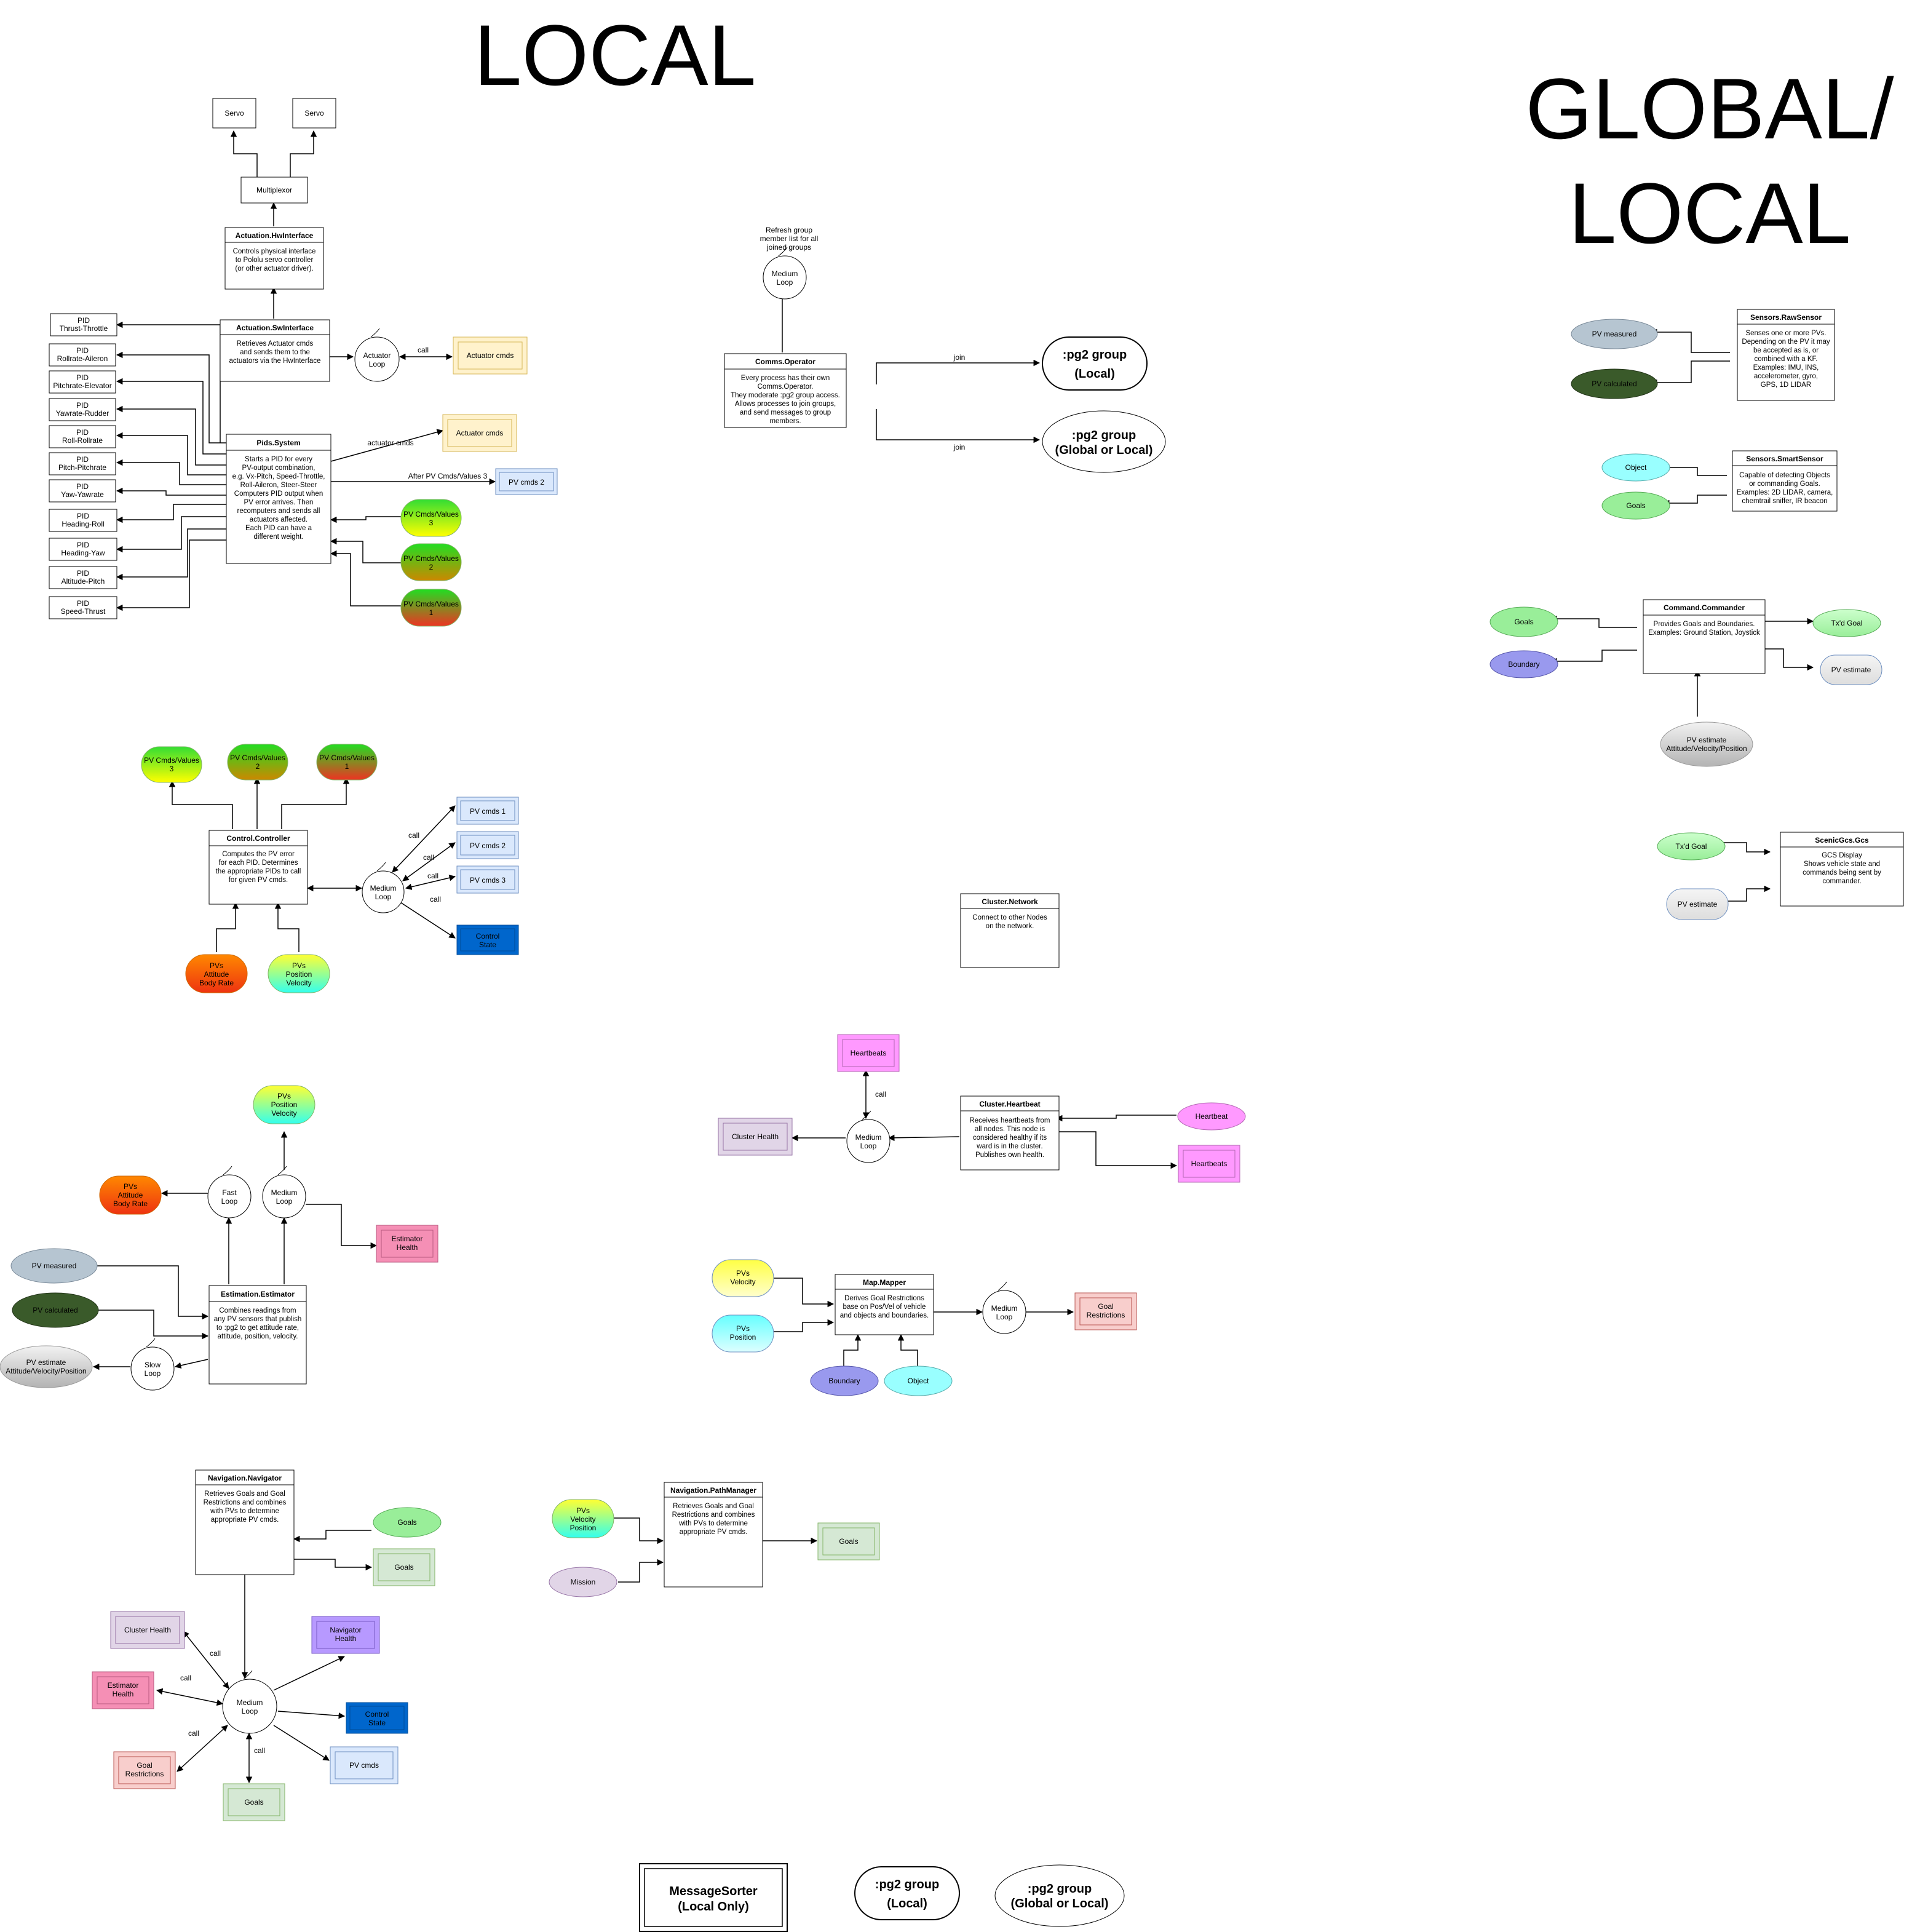  Describe the element at coordinates (123, 1694) in the screenshot. I see `svg-text: Health` at that location.